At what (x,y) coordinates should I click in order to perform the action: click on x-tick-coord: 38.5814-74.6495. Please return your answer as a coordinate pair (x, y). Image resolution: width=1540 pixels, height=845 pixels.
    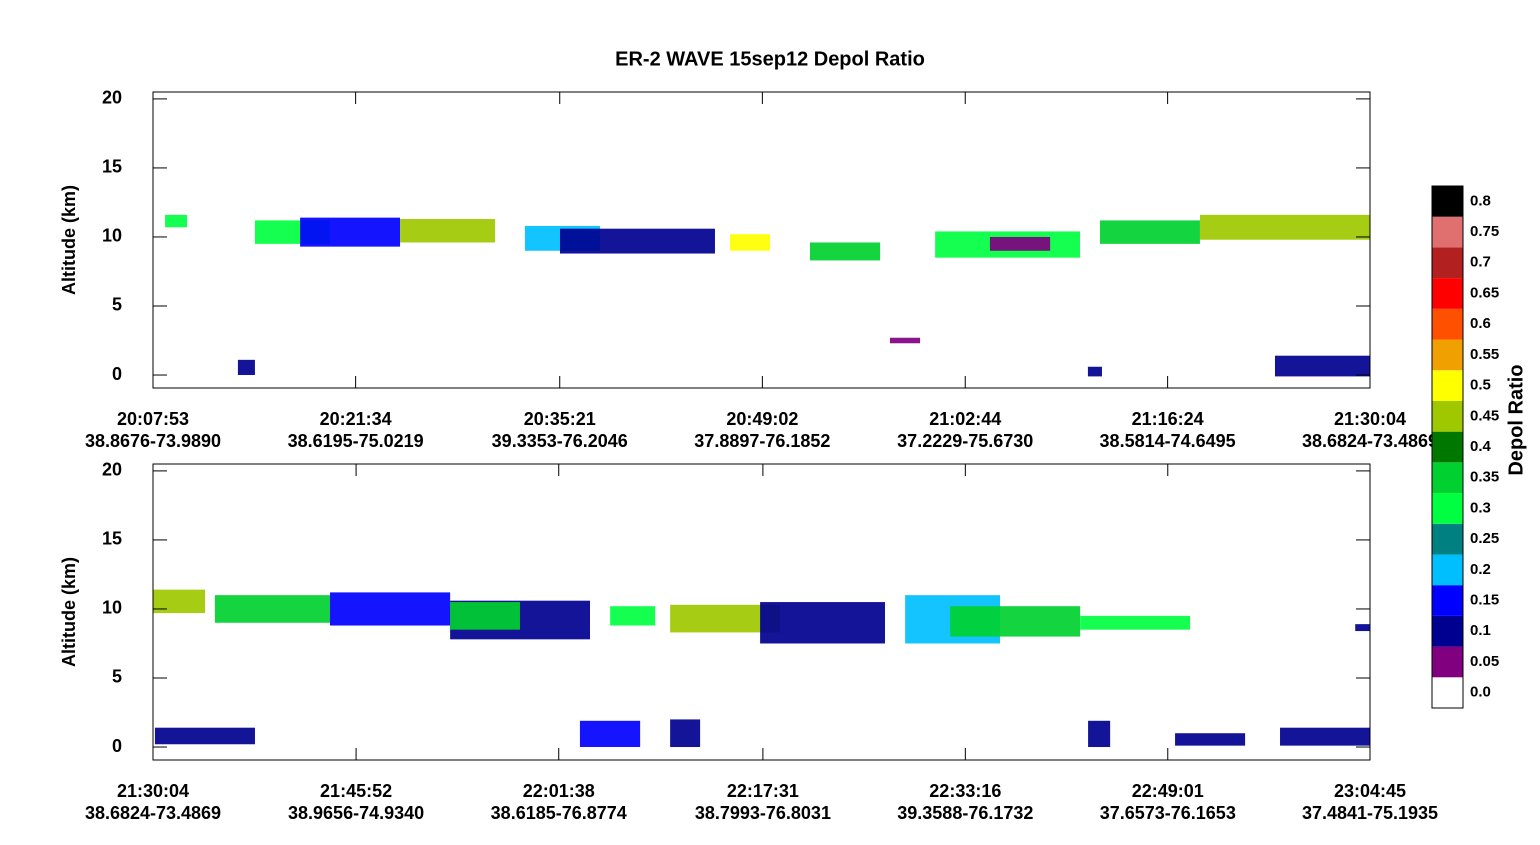
    Looking at the image, I should click on (1168, 441).